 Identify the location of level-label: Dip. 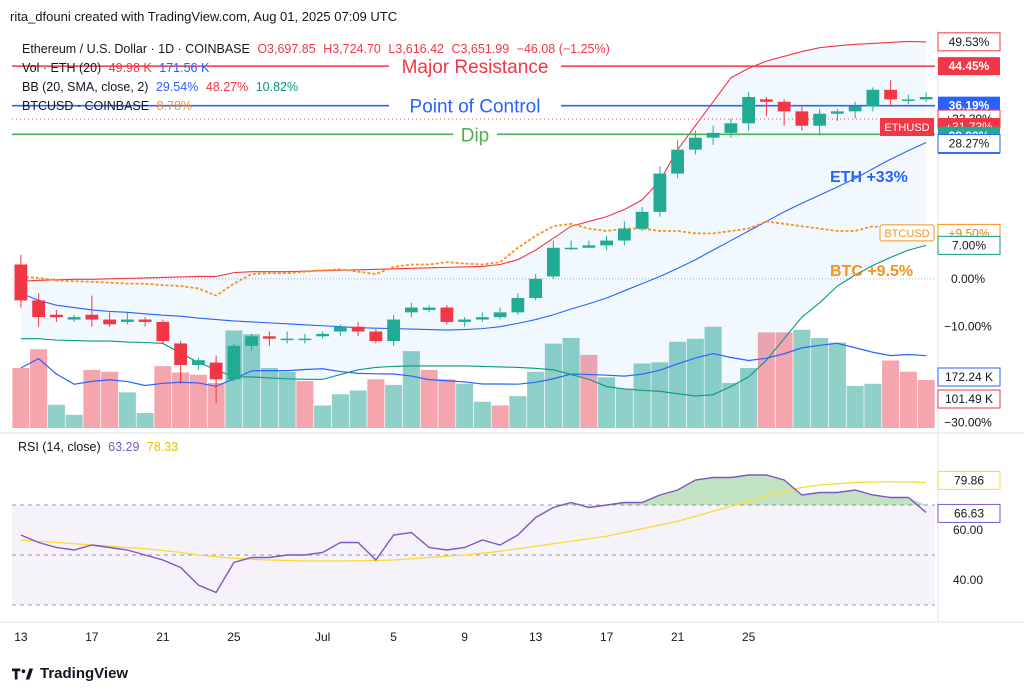
(475, 135).